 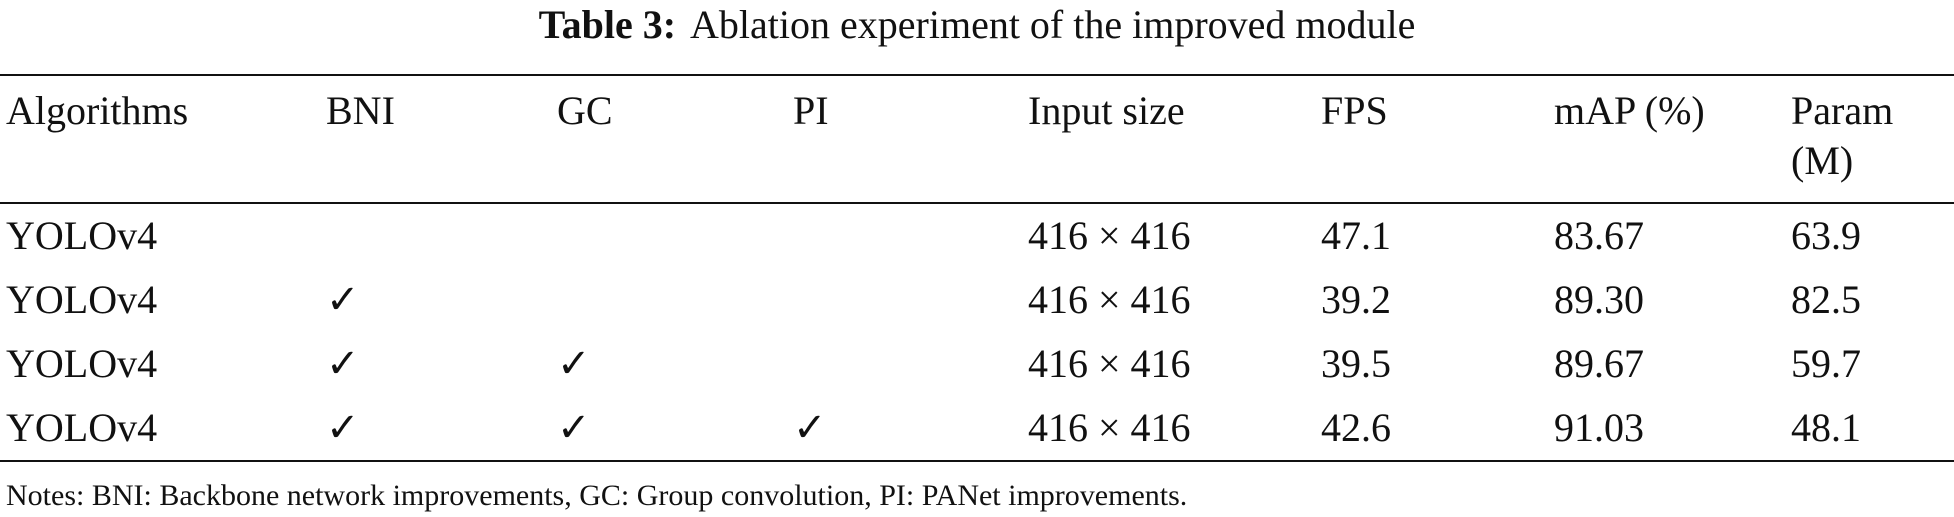 What do you see at coordinates (1599, 235) in the screenshot?
I see `table-cell: 83.67` at bounding box center [1599, 235].